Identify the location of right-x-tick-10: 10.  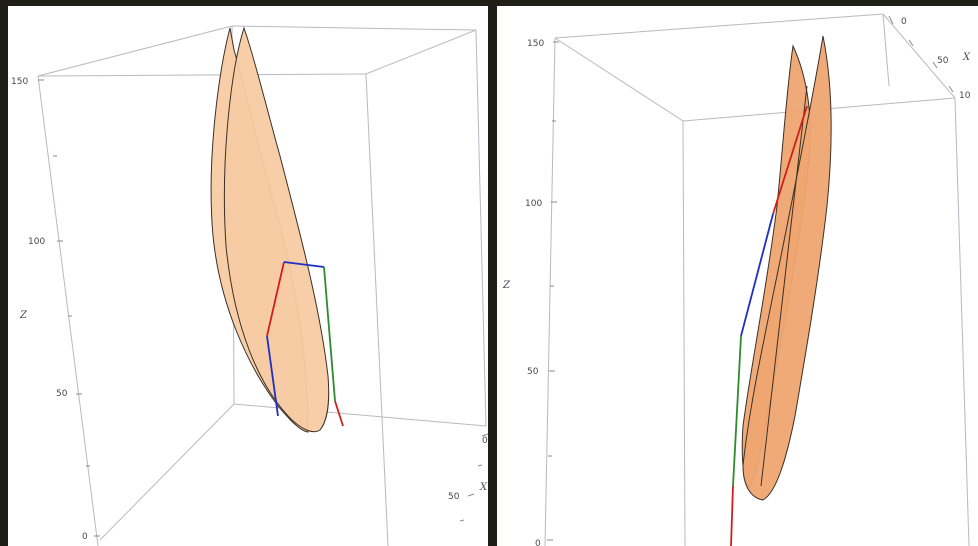
(965, 96).